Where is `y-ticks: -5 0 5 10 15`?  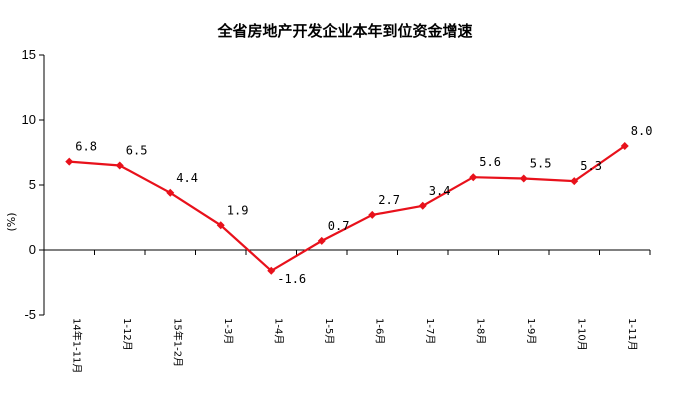
y-ticks: -5 0 5 10 15 is located at coordinates (33, 184).